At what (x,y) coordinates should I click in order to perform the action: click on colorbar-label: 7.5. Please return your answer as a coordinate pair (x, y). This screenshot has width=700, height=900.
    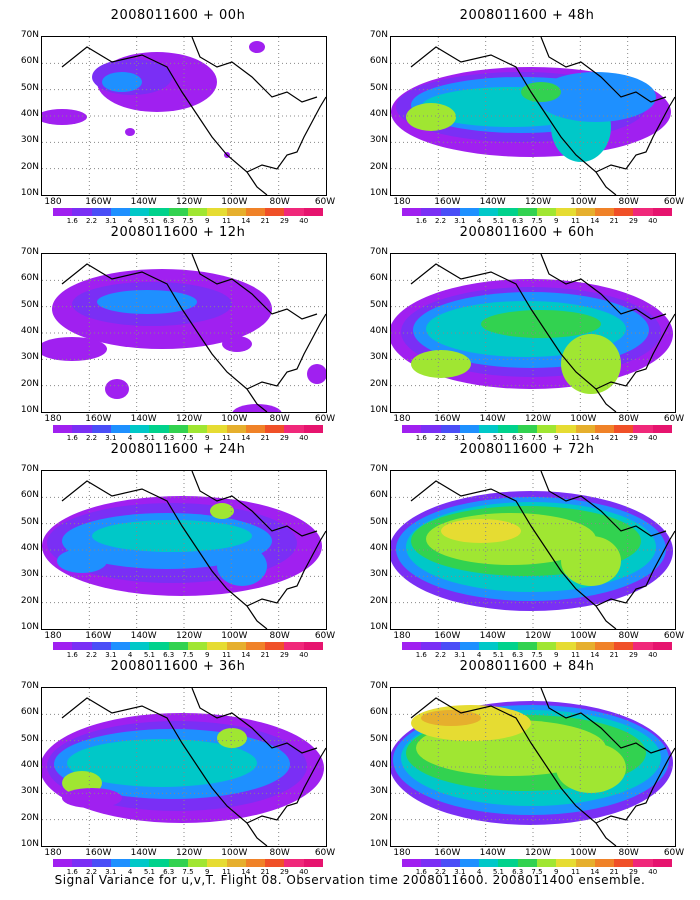
    Looking at the image, I should click on (188, 872).